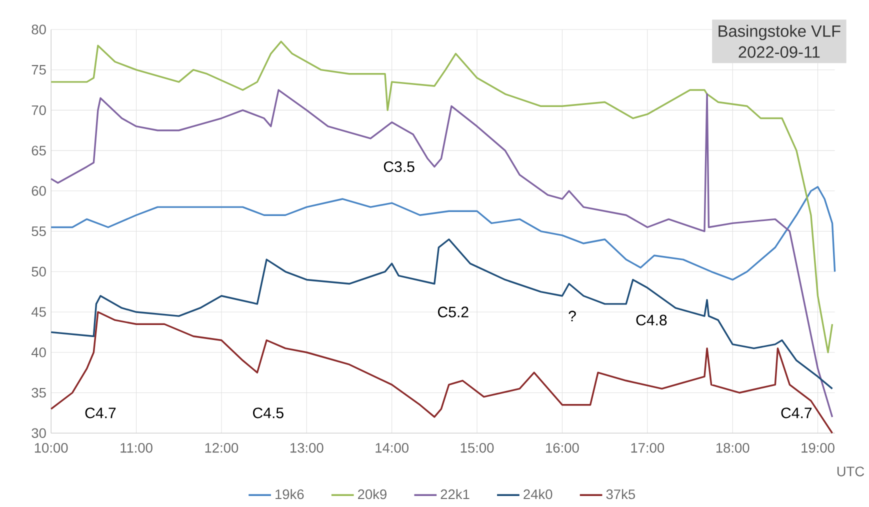 The image size is (869, 507). What do you see at coordinates (779, 52) in the screenshot?
I see `text: 2022-09-11` at bounding box center [779, 52].